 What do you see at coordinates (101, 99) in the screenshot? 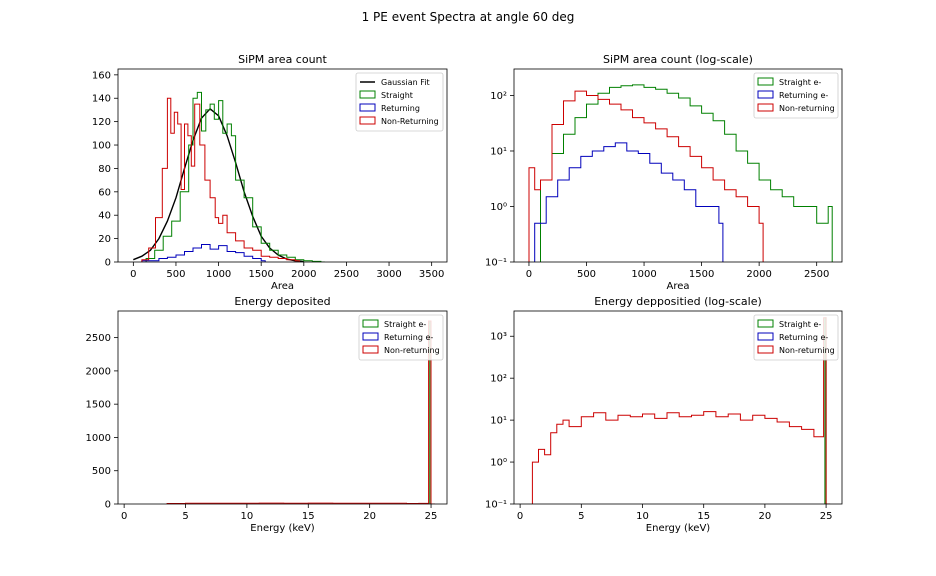
I see `y-tick-label: 140` at bounding box center [101, 99].